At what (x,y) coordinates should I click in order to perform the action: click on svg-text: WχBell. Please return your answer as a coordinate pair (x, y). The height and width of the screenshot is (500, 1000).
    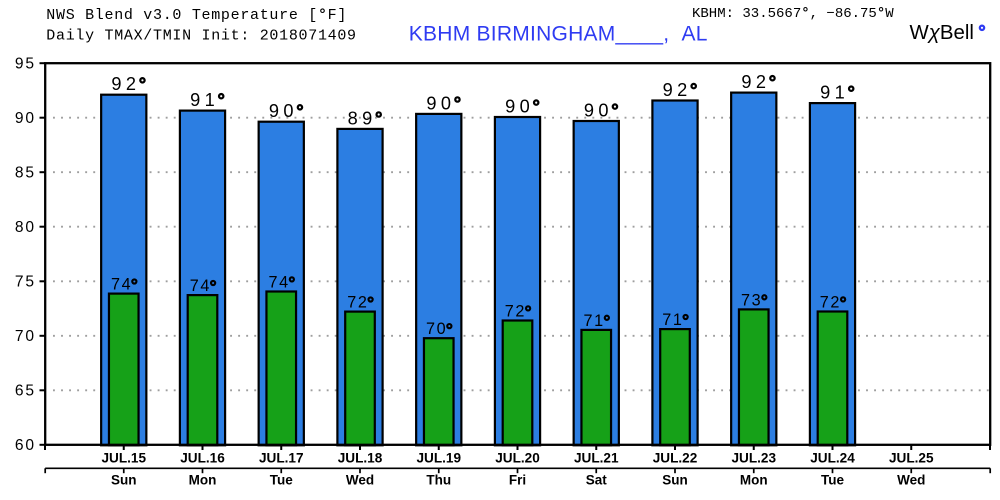
    Looking at the image, I should click on (942, 33).